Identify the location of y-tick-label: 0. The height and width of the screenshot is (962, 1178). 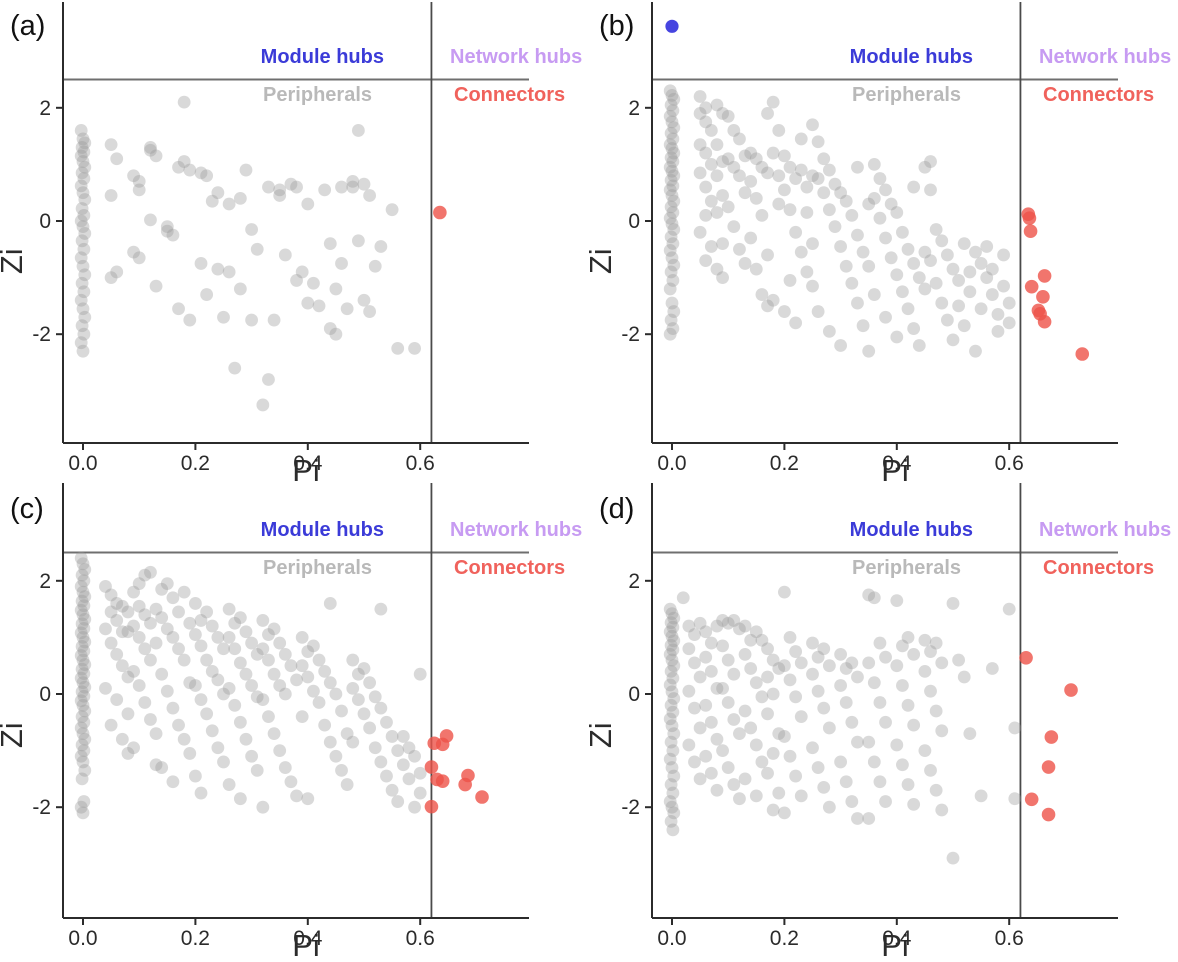
(634, 694).